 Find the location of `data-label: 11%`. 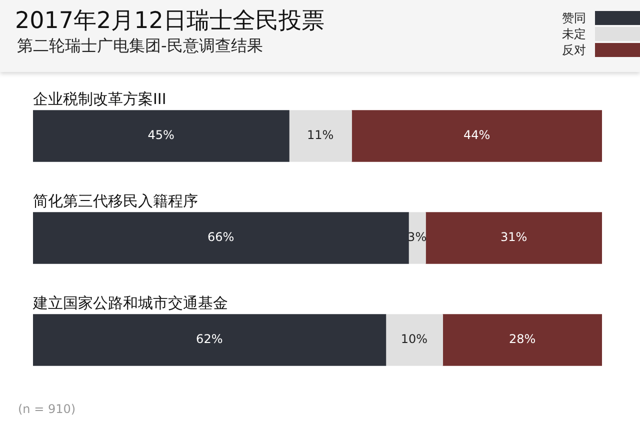

data-label: 11% is located at coordinates (320, 135).